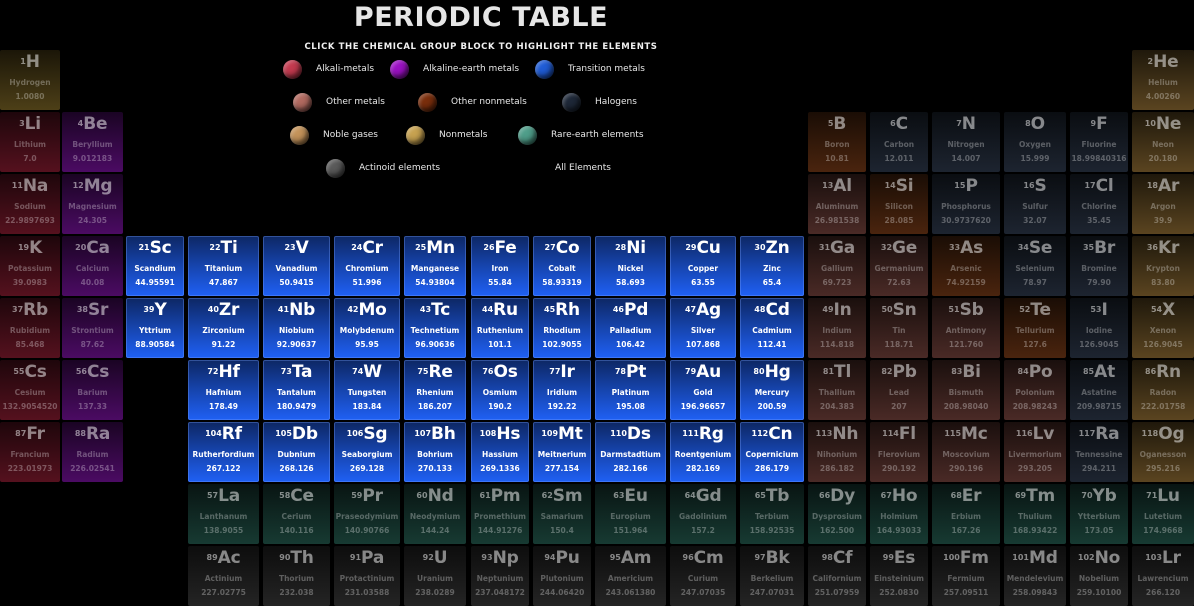 The height and width of the screenshot is (606, 1194). What do you see at coordinates (562, 266) in the screenshot?
I see `element-tile-cobalt: 27Co Cobalt 58.93319` at bounding box center [562, 266].